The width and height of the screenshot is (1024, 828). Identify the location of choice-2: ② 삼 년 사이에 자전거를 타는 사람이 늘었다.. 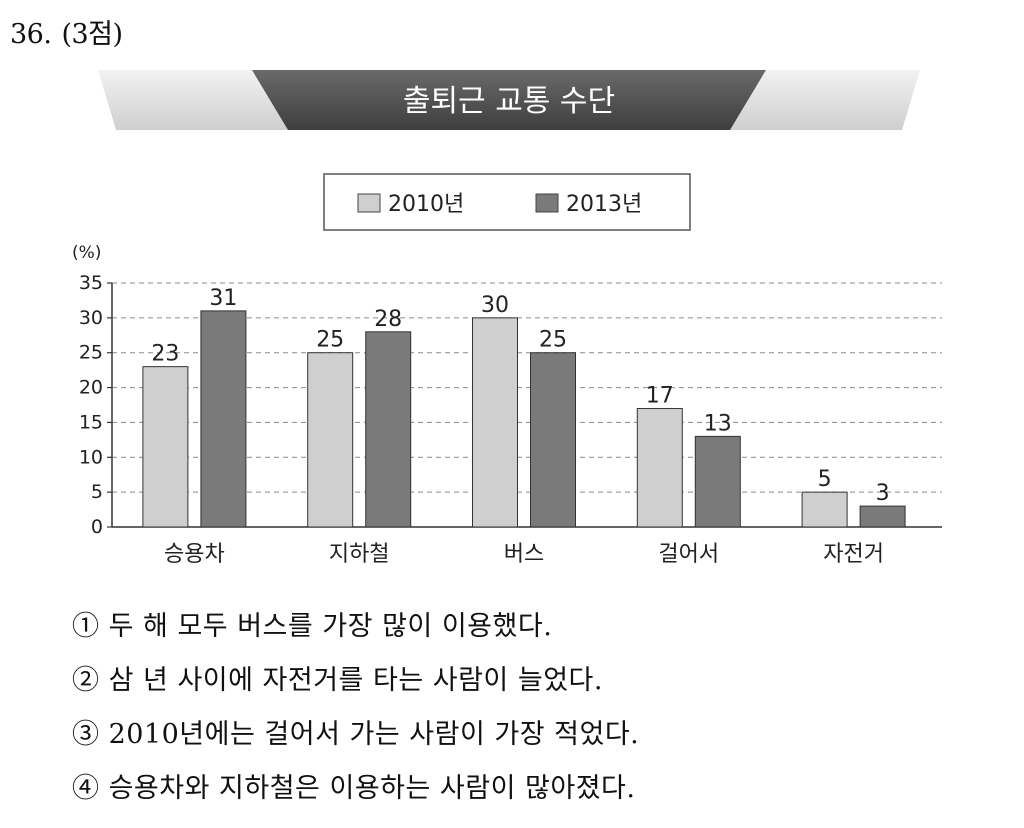
(355, 681).